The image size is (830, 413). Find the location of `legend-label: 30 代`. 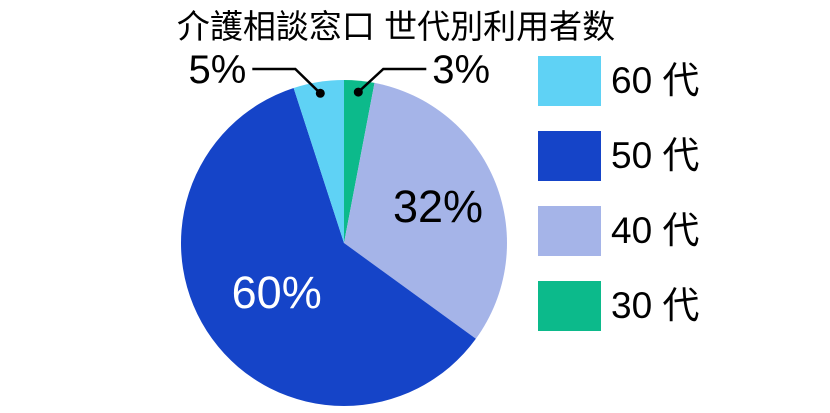

legend-label: 30 代 is located at coordinates (655, 305).